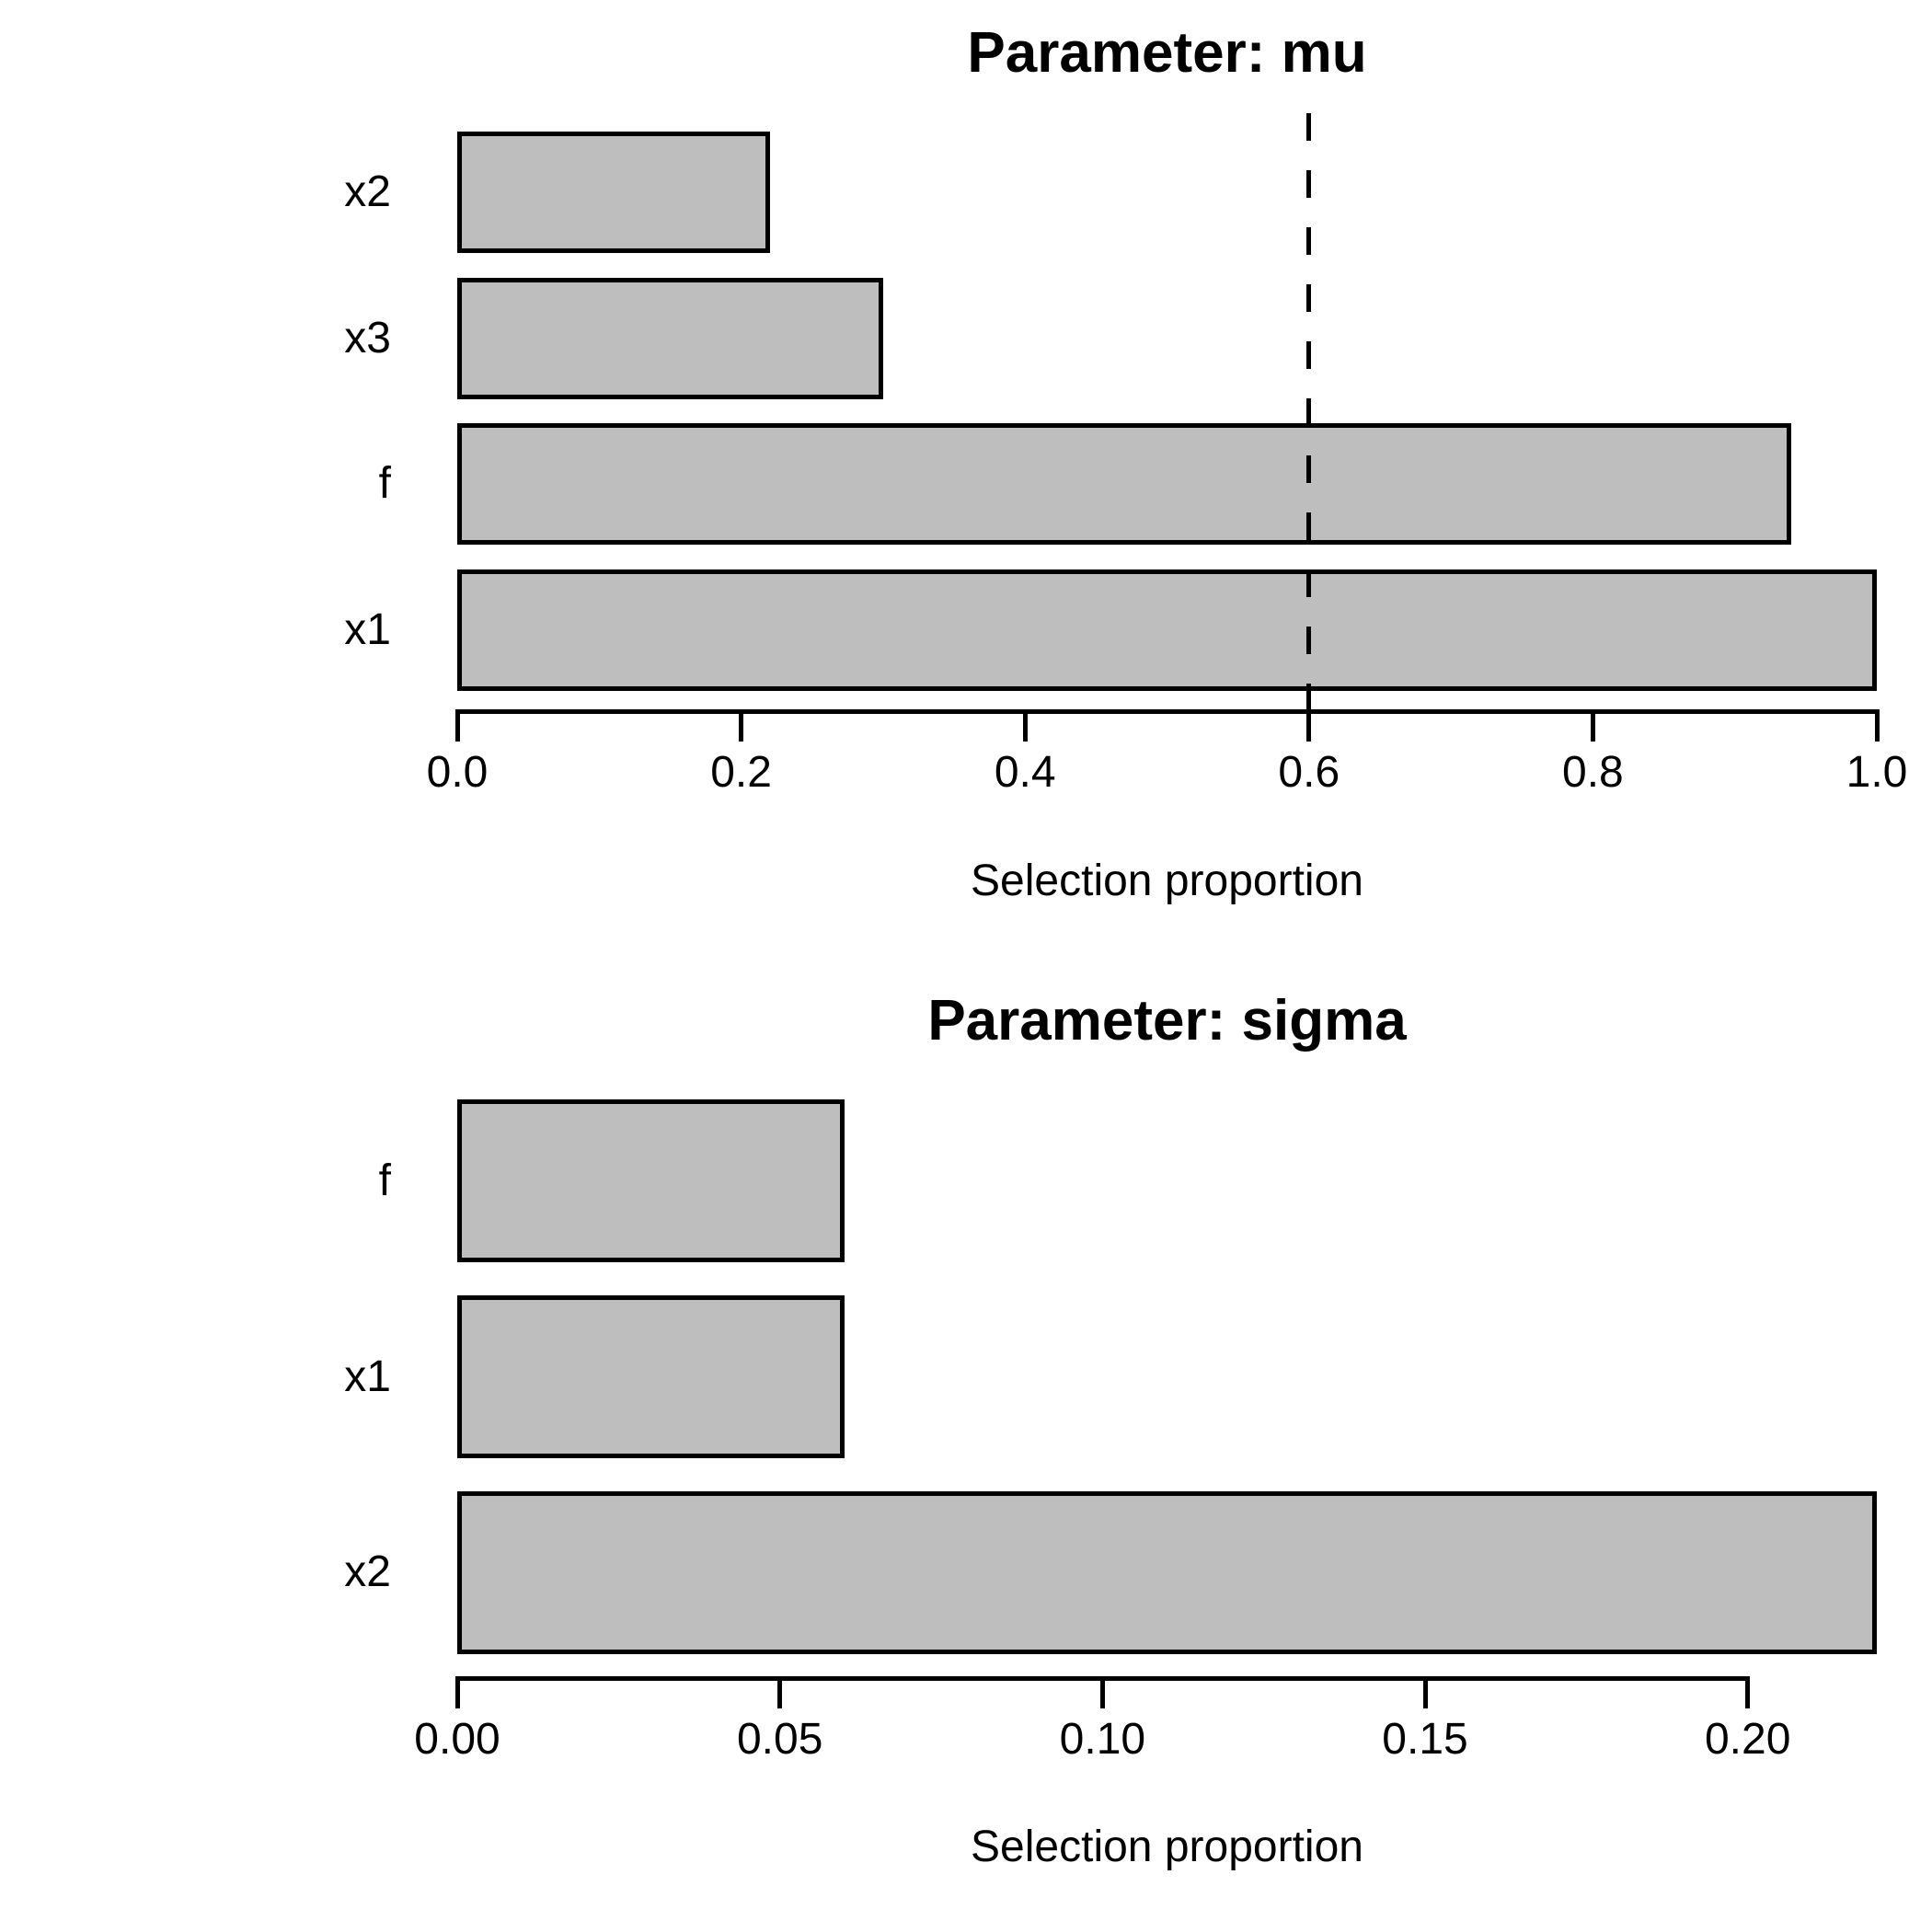 The image size is (1932, 1932). Describe the element at coordinates (1167, 53) in the screenshot. I see `chart-title-mu: Parameter: mu` at that location.